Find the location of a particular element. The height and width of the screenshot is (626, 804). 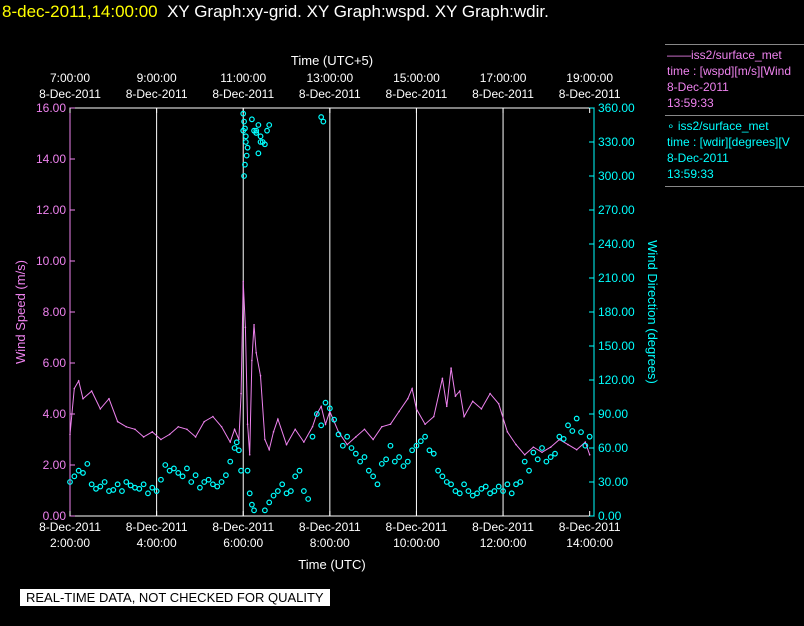

top-tick-time-3: 13:00:00 is located at coordinates (329, 78).